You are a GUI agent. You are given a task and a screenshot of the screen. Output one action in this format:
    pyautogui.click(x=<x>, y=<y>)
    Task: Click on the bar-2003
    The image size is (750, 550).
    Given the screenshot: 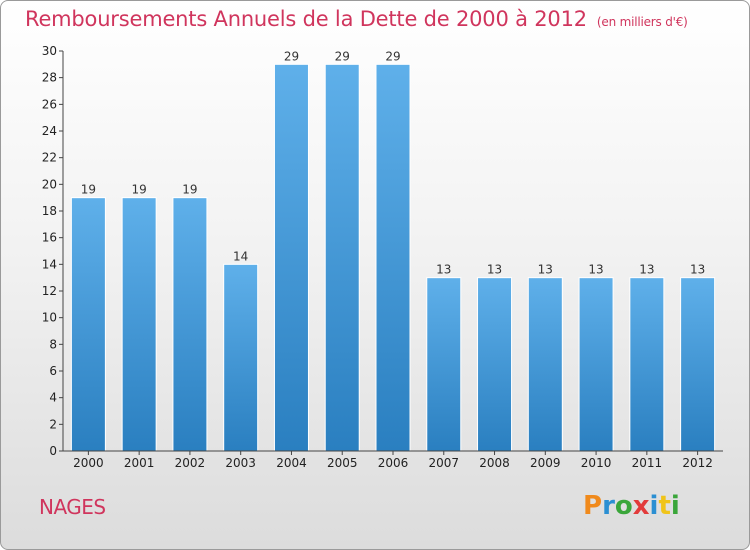 What is the action you would take?
    pyautogui.click(x=241, y=357)
    